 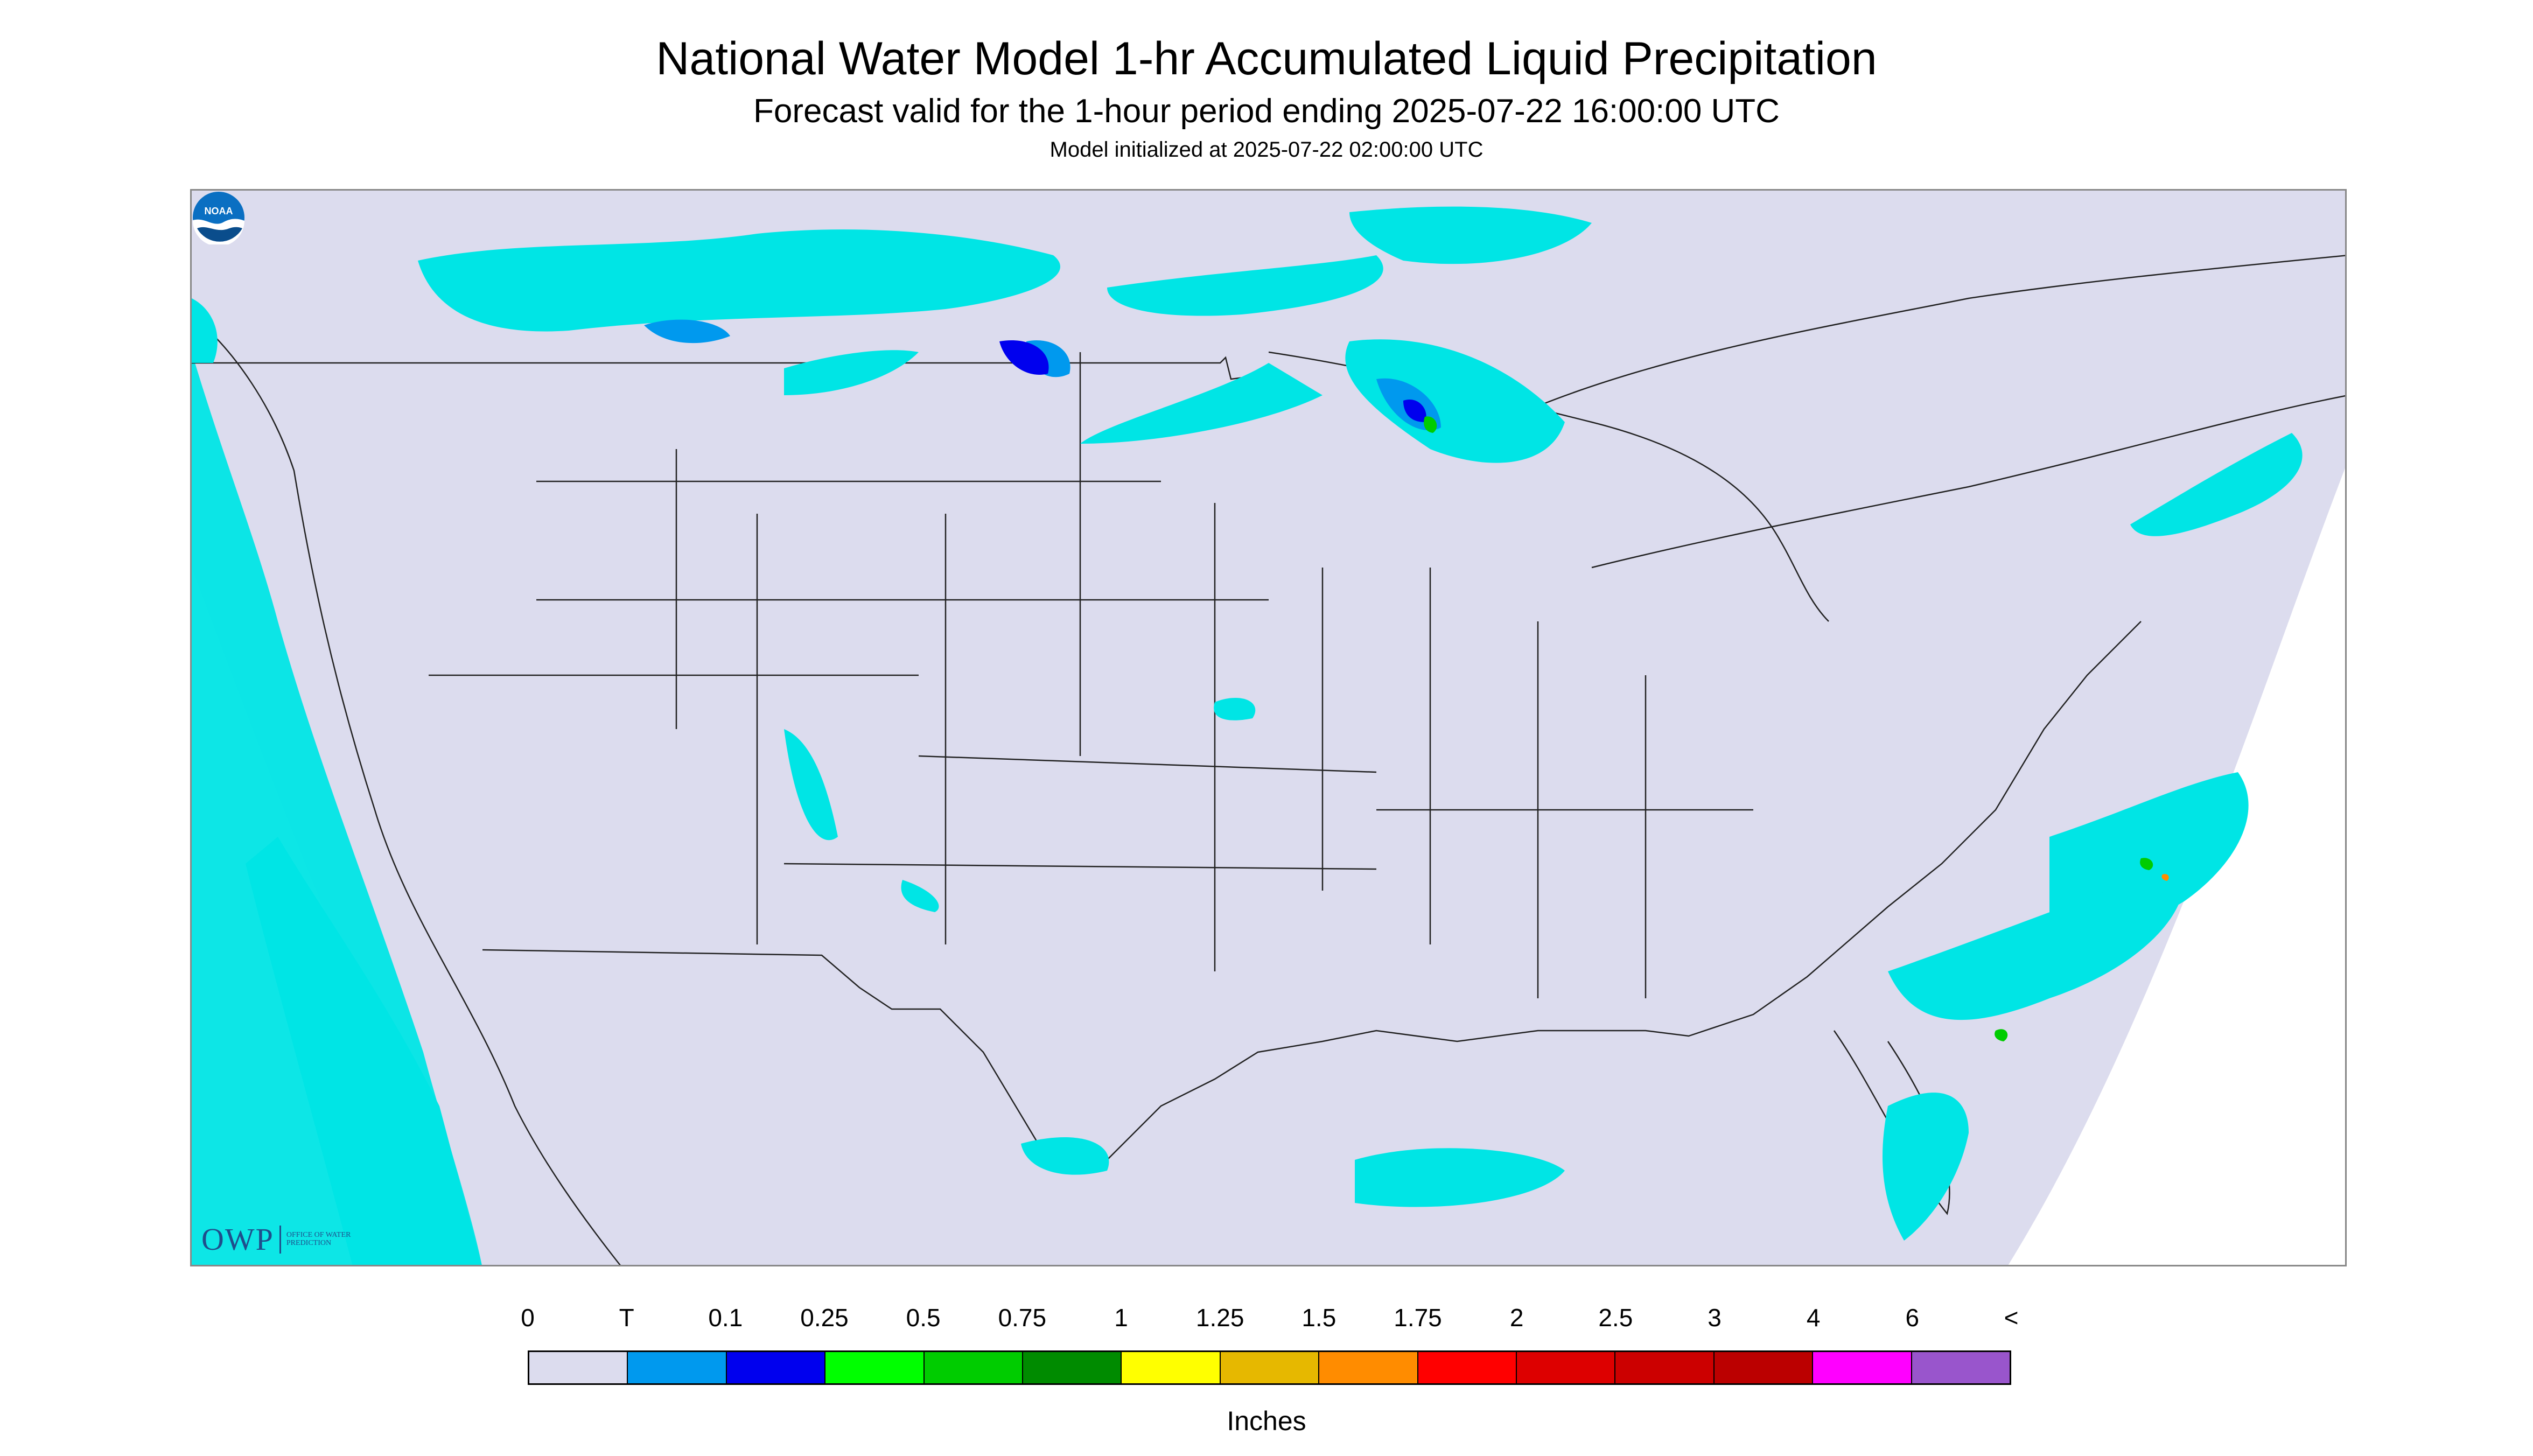 I want to click on legend-tick-label: 0.75, so click(x=1023, y=1318).